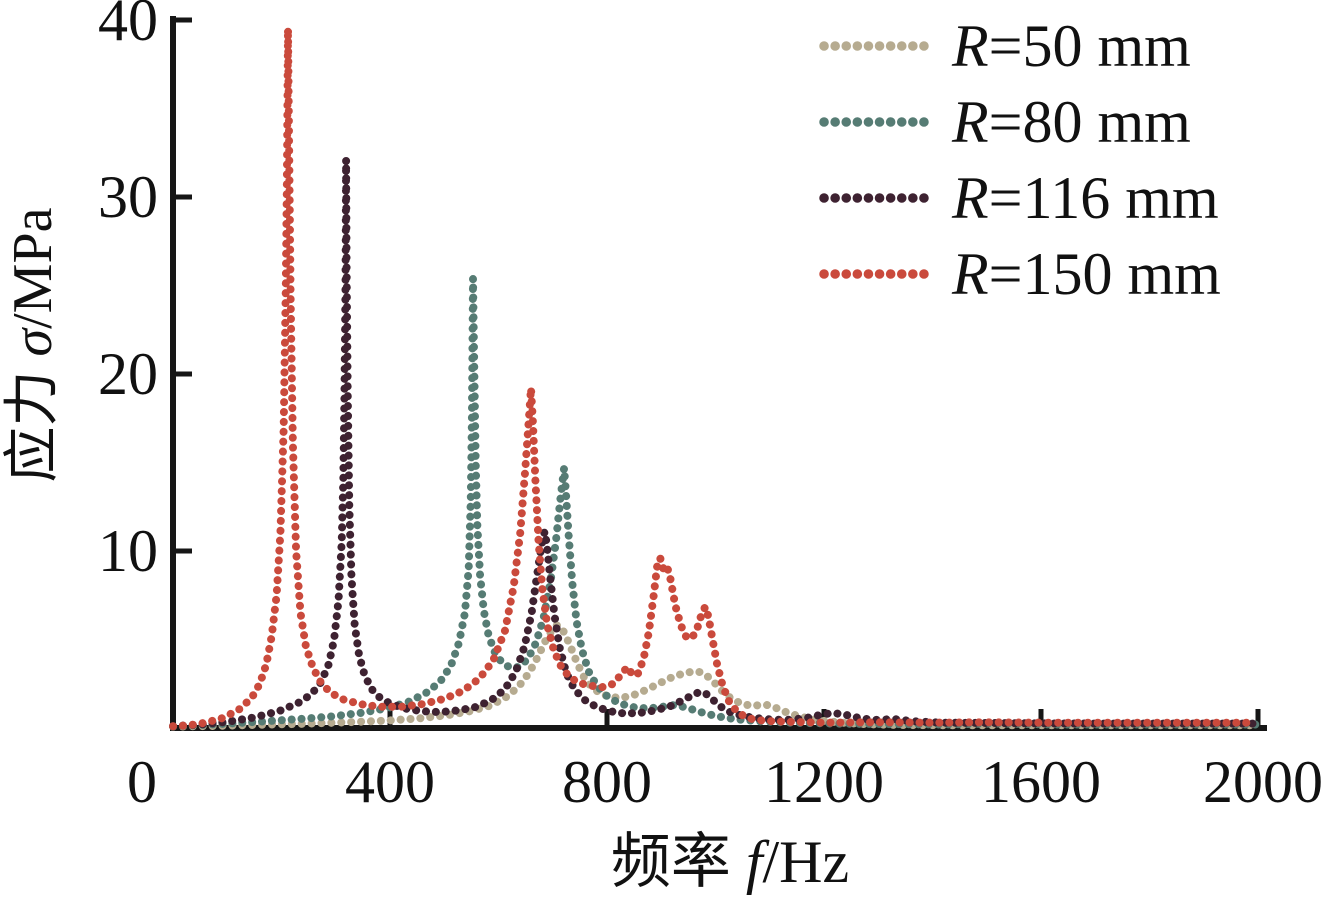 Image resolution: width=1331 pixels, height=906 pixels. I want to click on y-tick-label: 20, so click(128, 374).